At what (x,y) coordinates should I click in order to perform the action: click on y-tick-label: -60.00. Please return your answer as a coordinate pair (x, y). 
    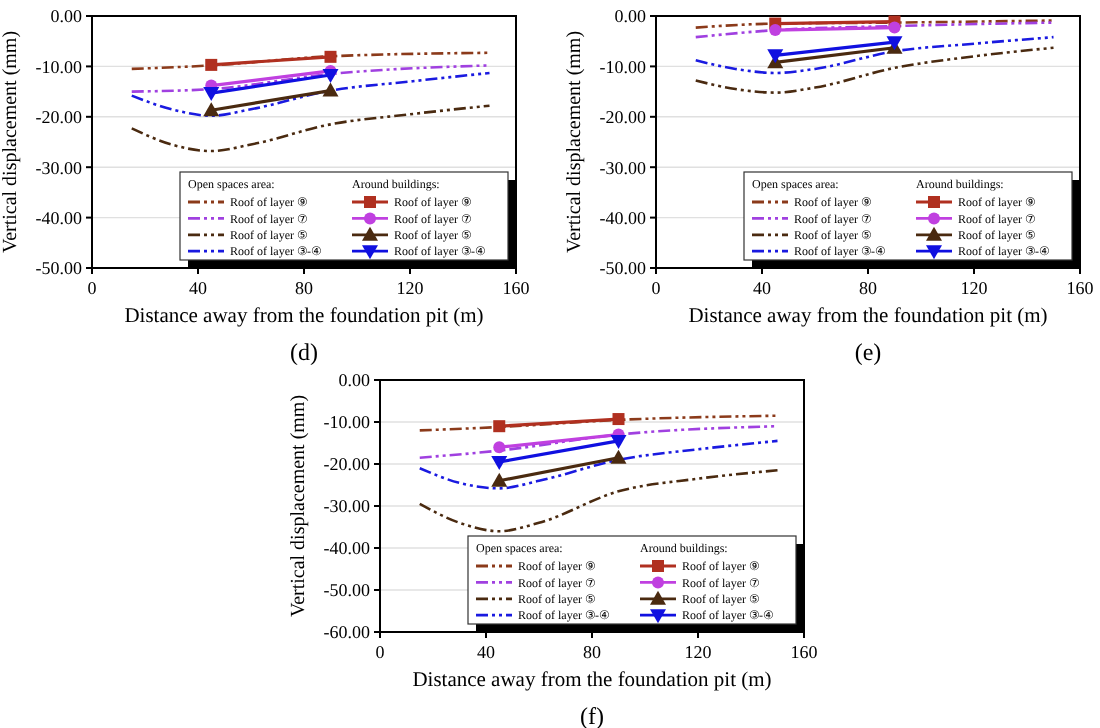
    Looking at the image, I should click on (347, 632).